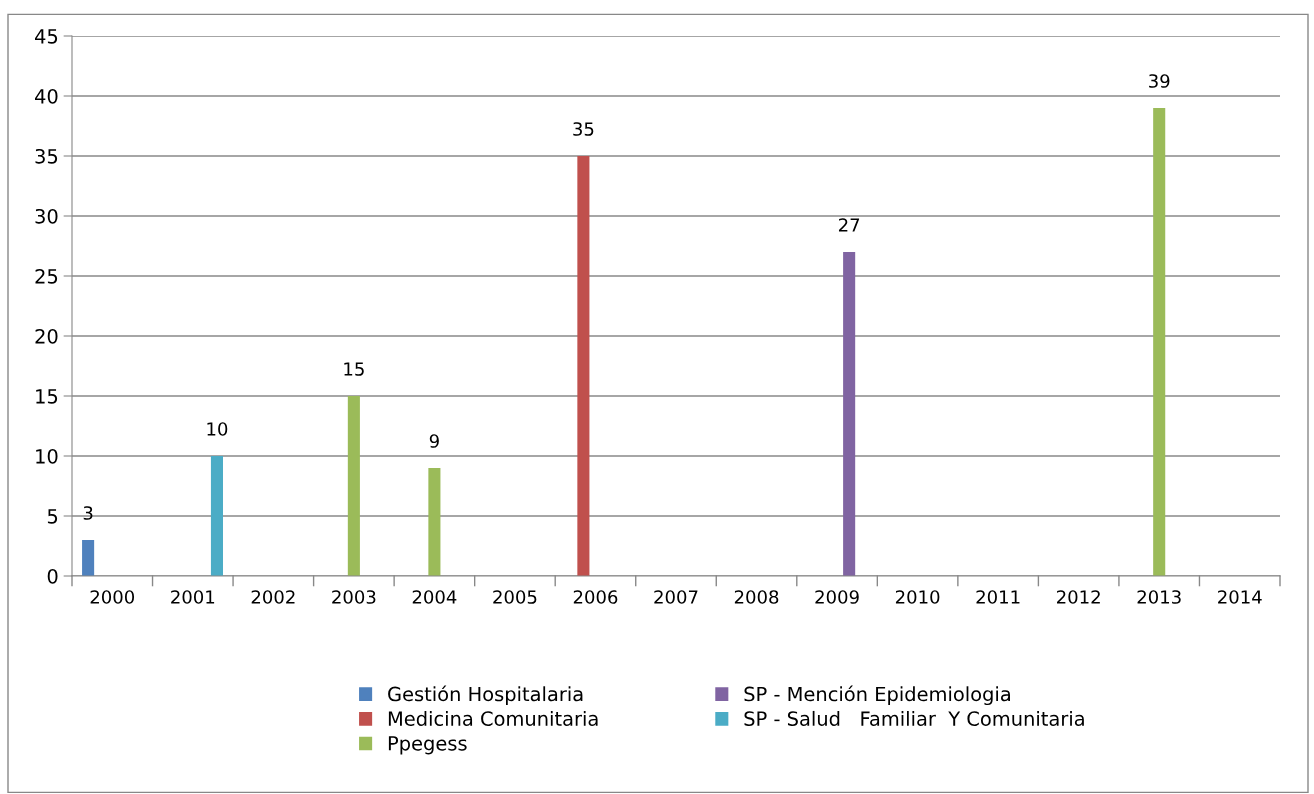 This screenshot has height=794, width=1314. I want to click on x-tick-label: 2010, so click(917, 597).